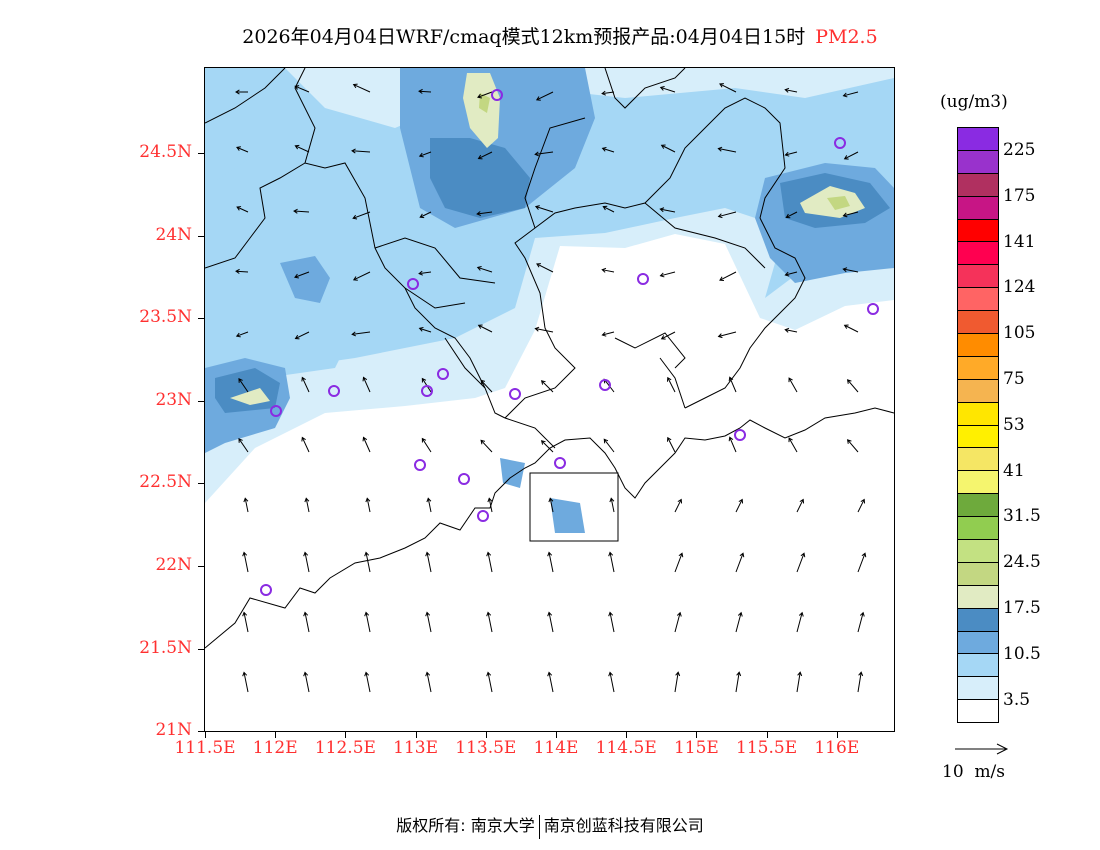  Describe the element at coordinates (1014, 470) in the screenshot. I see `colorbar-label: 41` at that location.